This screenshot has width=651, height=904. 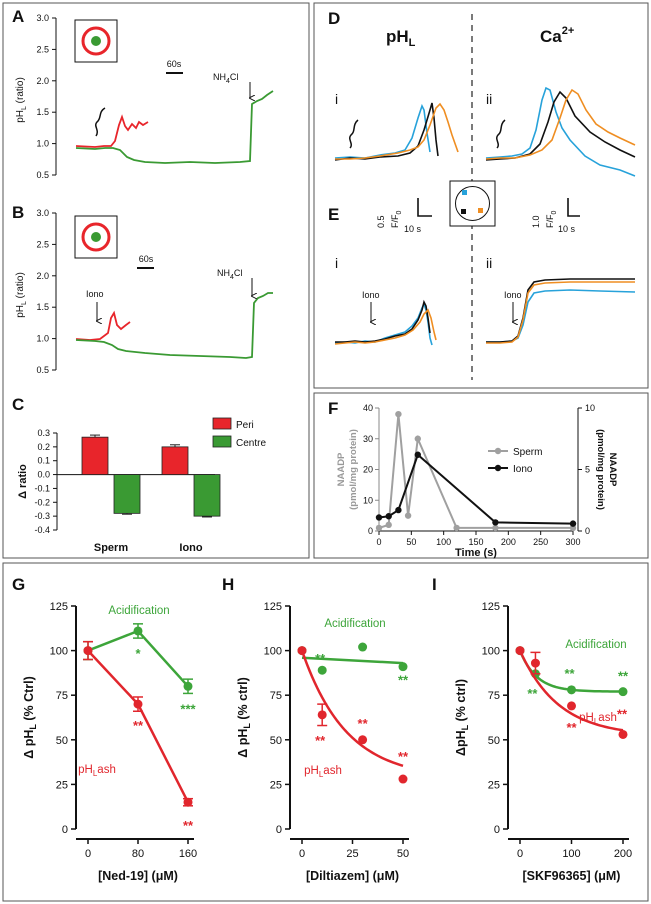 I want to click on f-legend-label: Iono, so click(x=523, y=469).